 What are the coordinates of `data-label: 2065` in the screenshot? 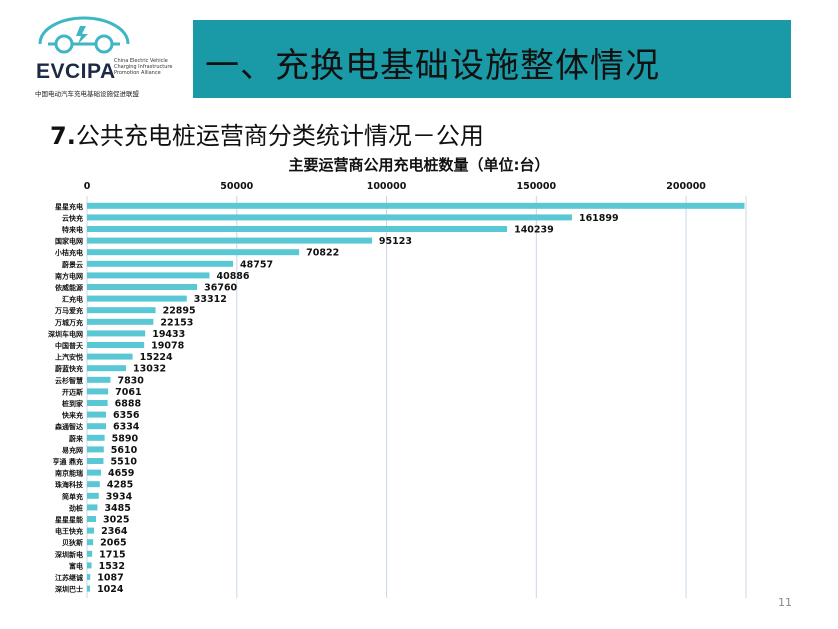 It's located at (113, 543).